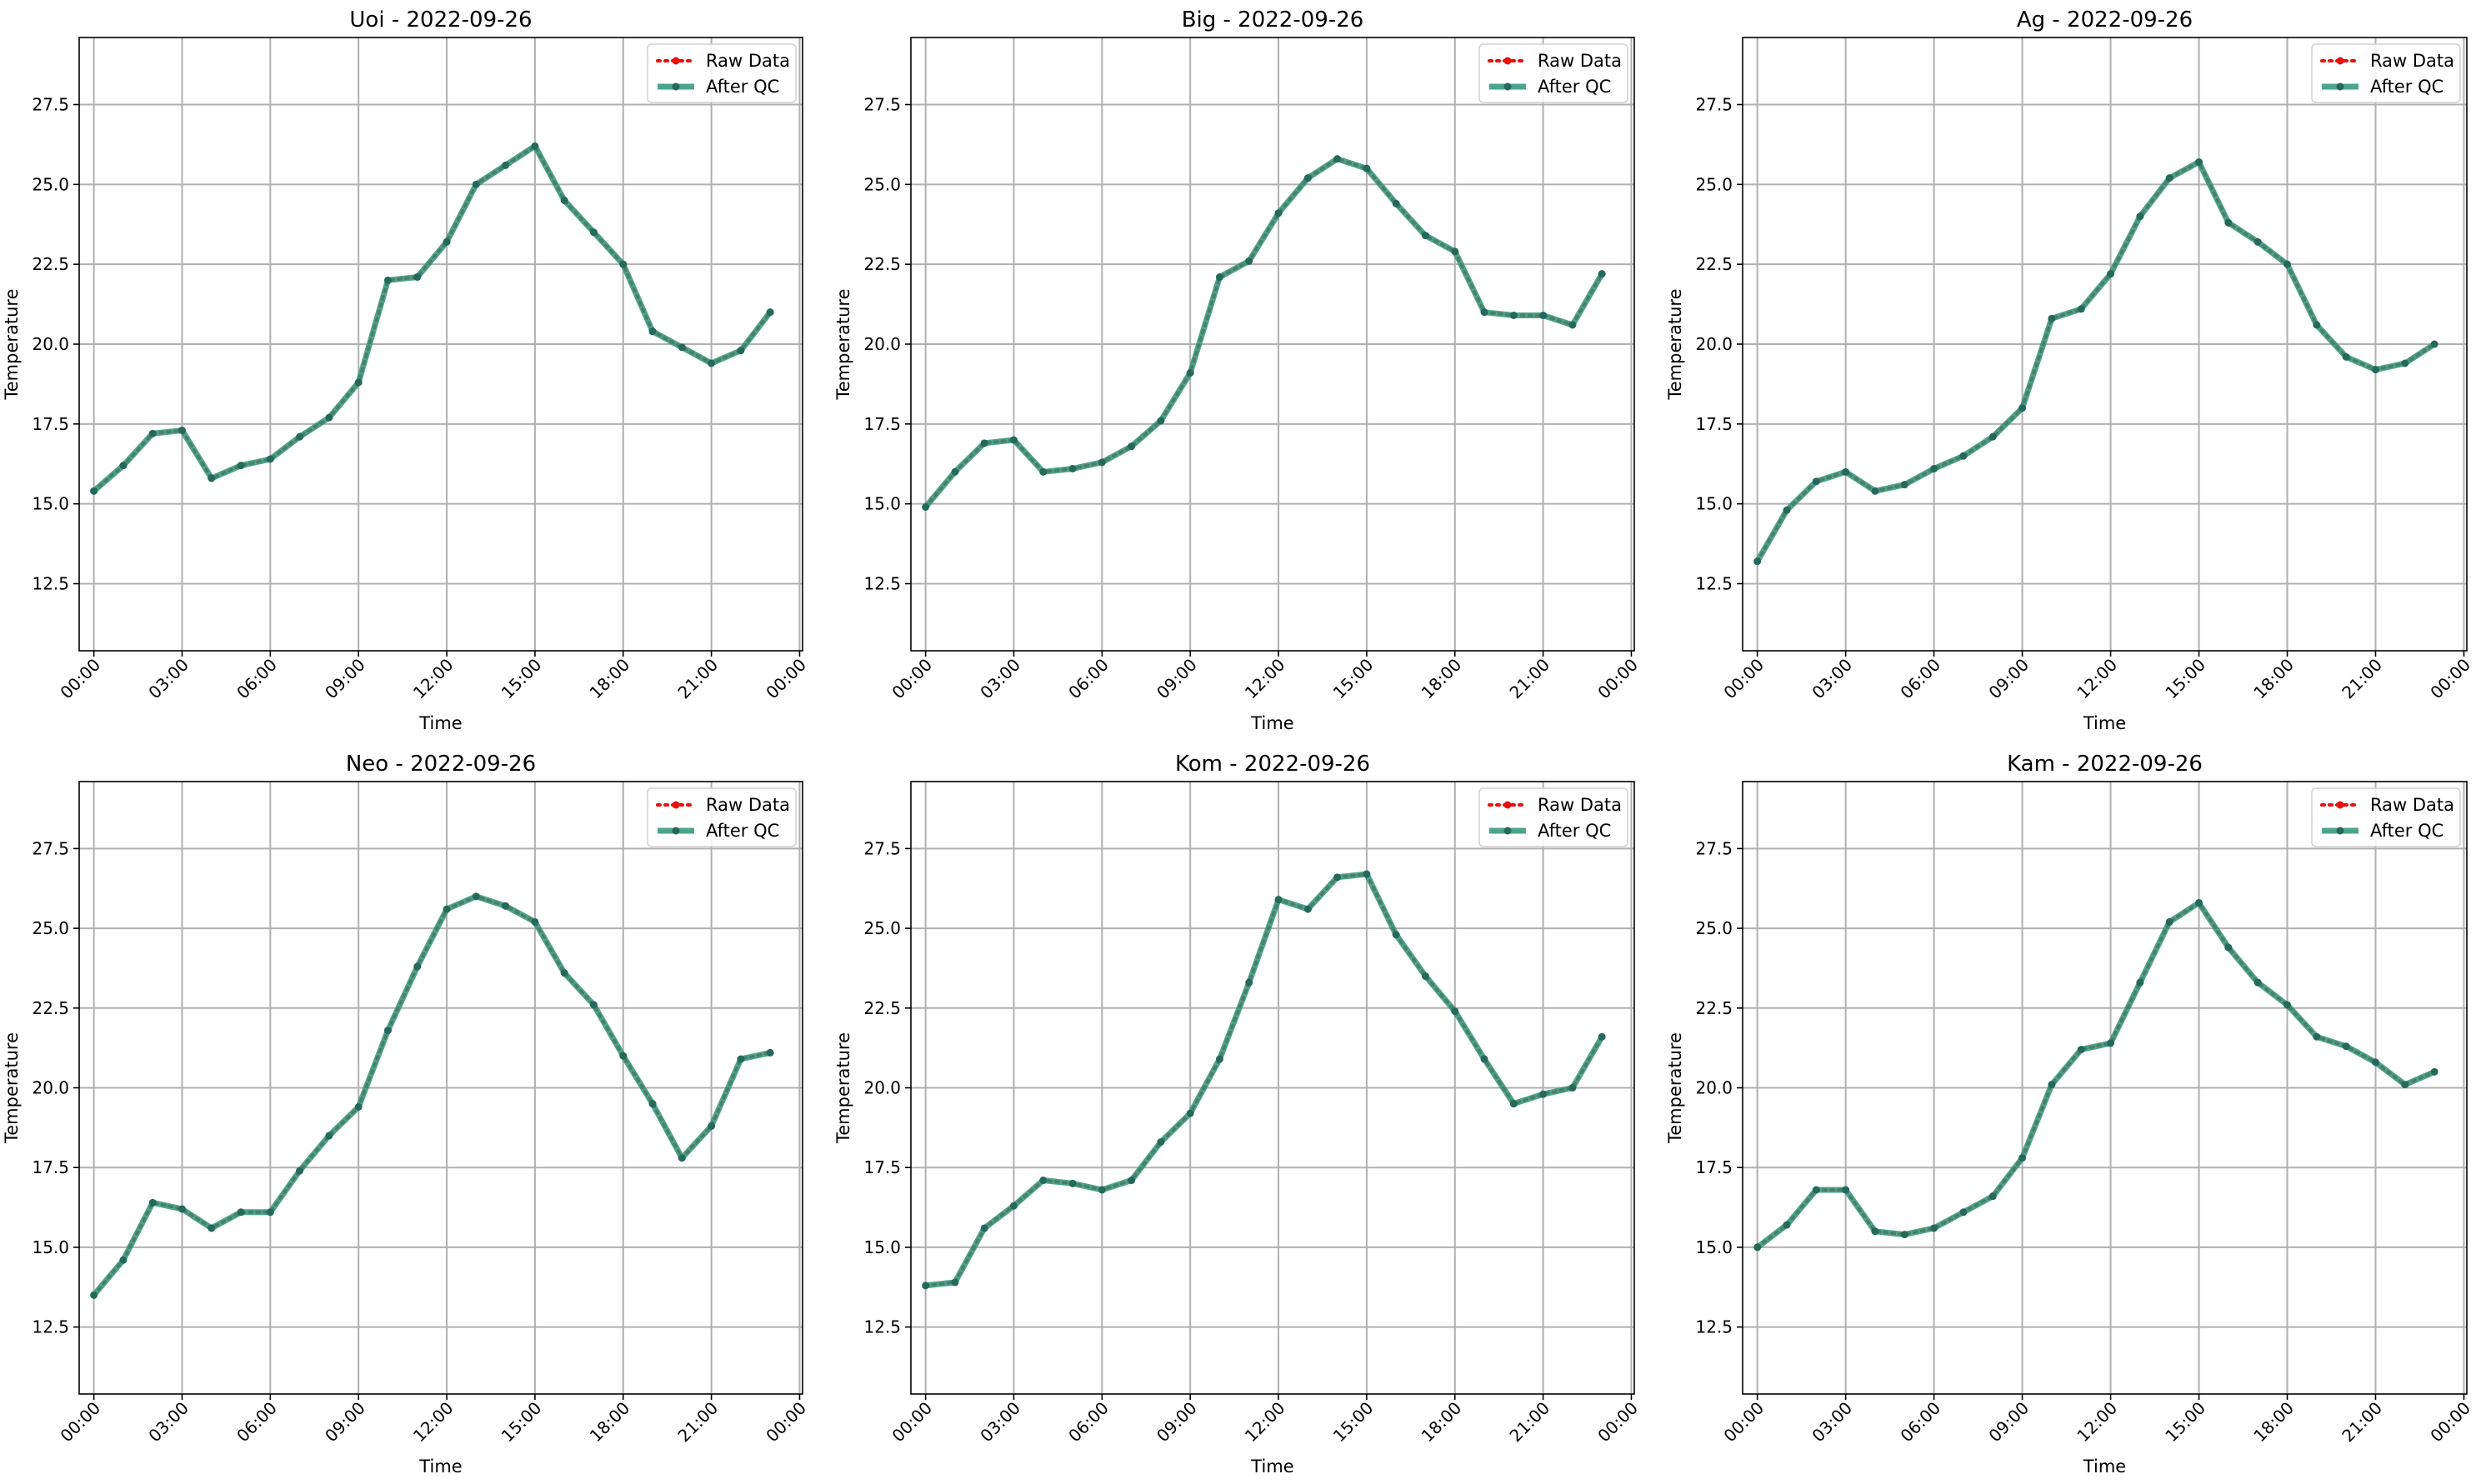  Describe the element at coordinates (1273, 19) in the screenshot. I see `chart-title: Big - 2022-09-26` at that location.